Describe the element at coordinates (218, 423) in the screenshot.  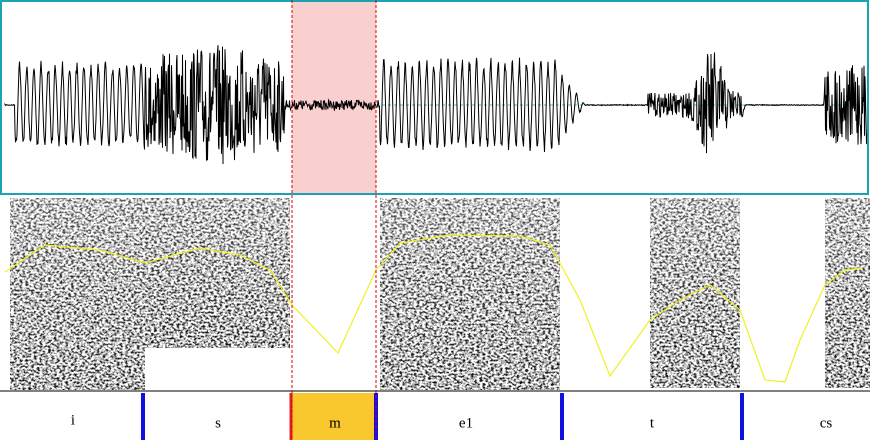
I see `segment-label: s` at that location.